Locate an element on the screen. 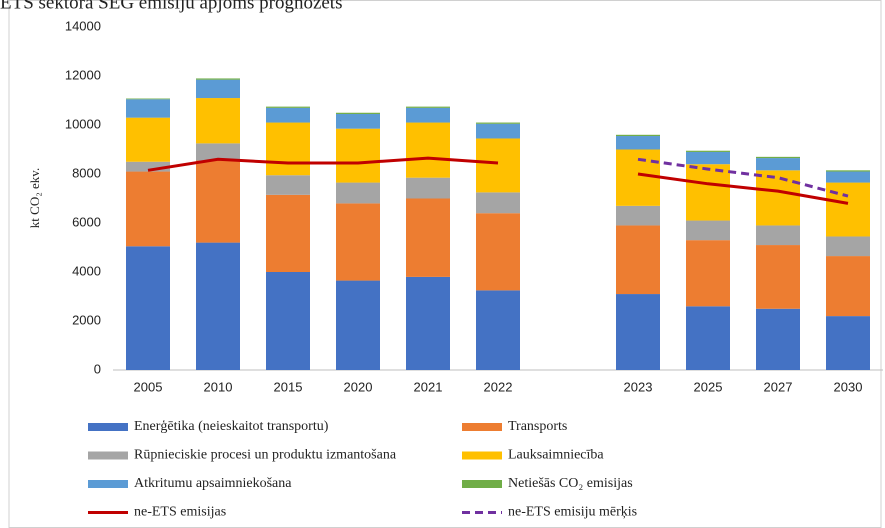 This screenshot has height=528, width=885. legend-label: Enerģētika (neieskaitot transportu) is located at coordinates (231, 426).